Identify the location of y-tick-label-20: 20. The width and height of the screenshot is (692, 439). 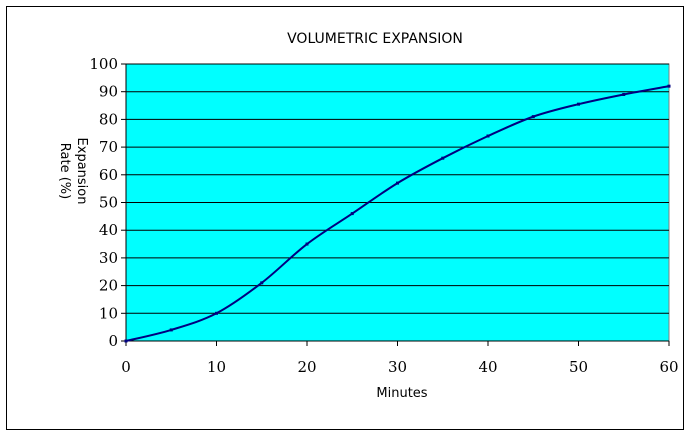
(108, 286).